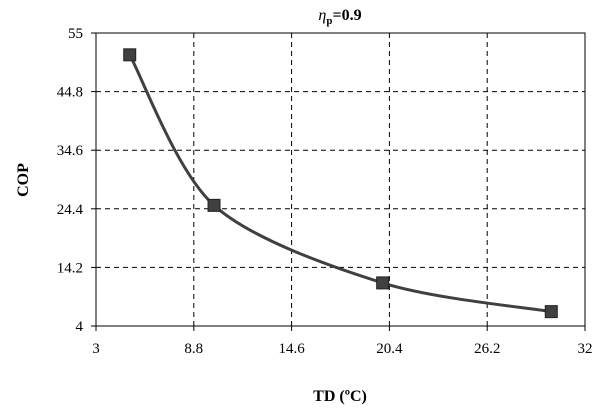 This screenshot has width=594, height=412. Describe the element at coordinates (70, 93) in the screenshot. I see `y-tick-label: 44.8` at that location.